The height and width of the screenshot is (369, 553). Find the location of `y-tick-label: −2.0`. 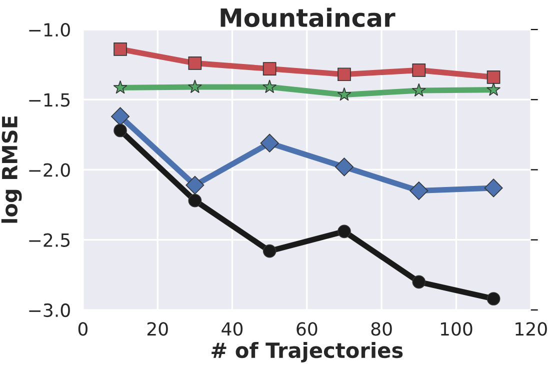

y-tick-label: −2.0 is located at coordinates (49, 170).